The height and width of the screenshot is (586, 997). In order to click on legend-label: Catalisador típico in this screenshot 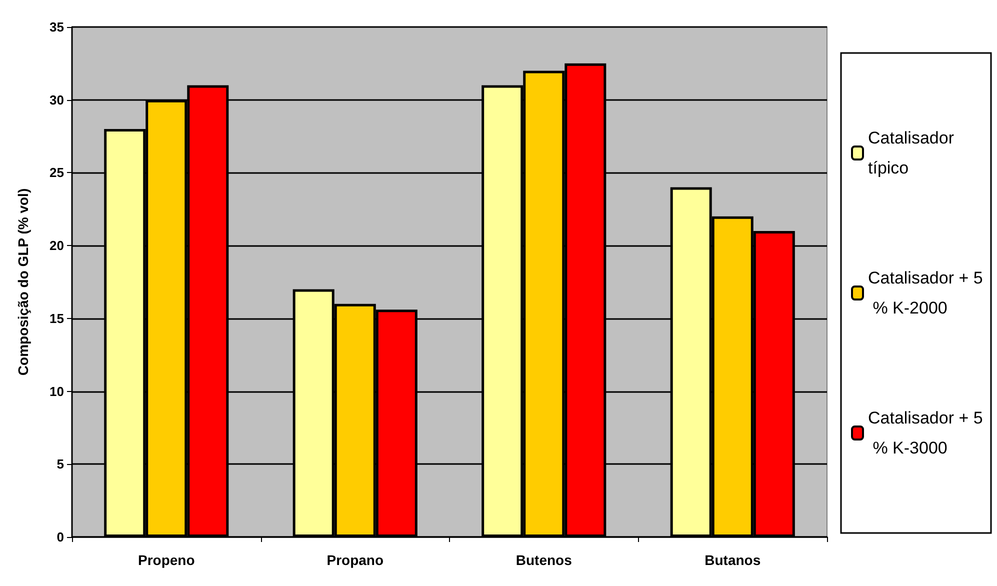, I will do `click(913, 153)`.